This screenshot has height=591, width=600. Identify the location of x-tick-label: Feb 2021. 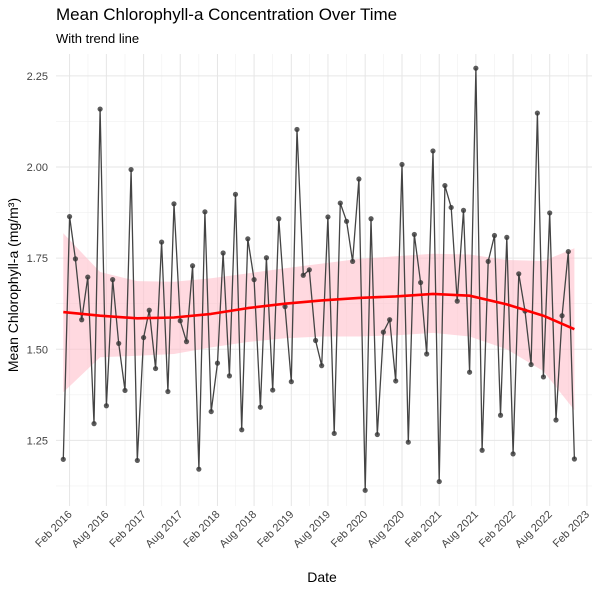
(423, 529).